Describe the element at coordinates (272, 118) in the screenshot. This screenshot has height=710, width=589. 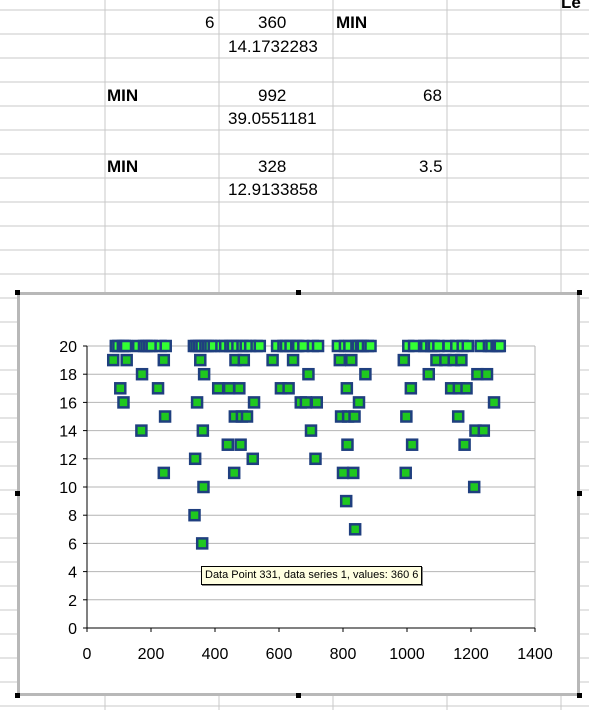
I see `cell-r6c3: 39.0551181` at that location.